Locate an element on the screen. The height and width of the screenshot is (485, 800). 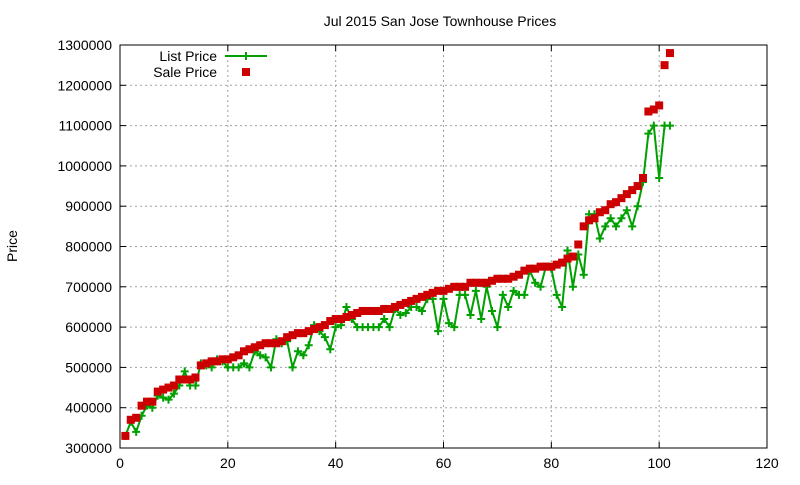
x-tick-label: 20 is located at coordinates (228, 463).